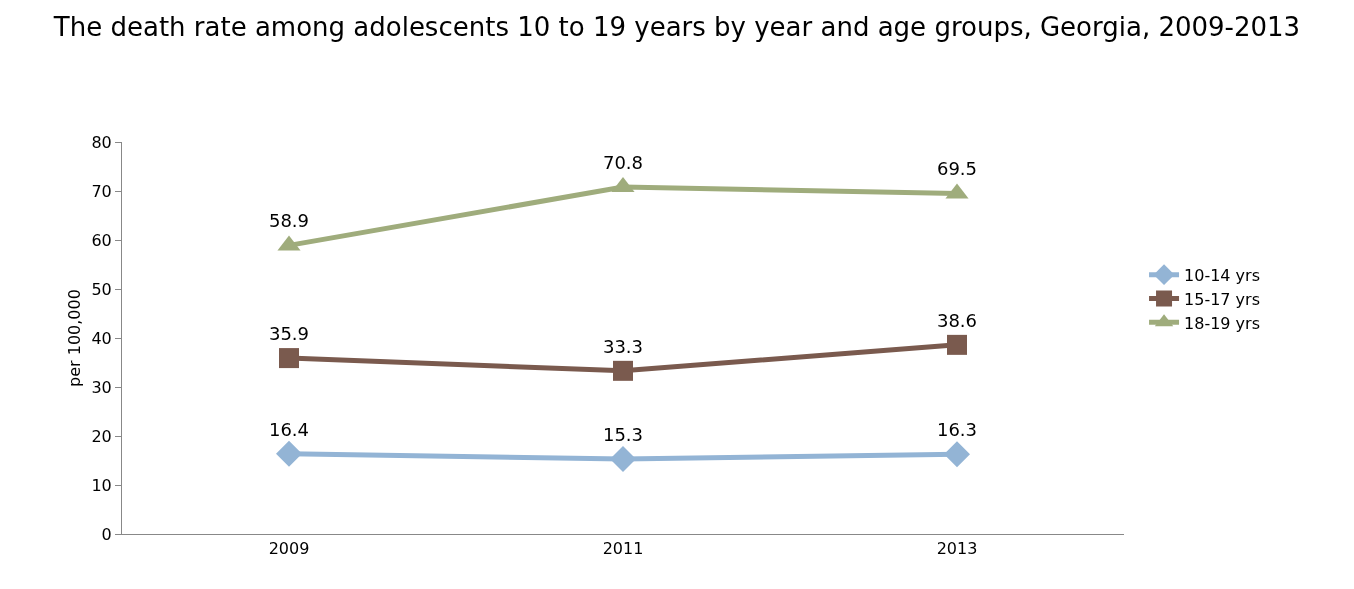 The width and height of the screenshot is (1354, 589). What do you see at coordinates (957, 169) in the screenshot?
I see `data-label: 69.5` at bounding box center [957, 169].